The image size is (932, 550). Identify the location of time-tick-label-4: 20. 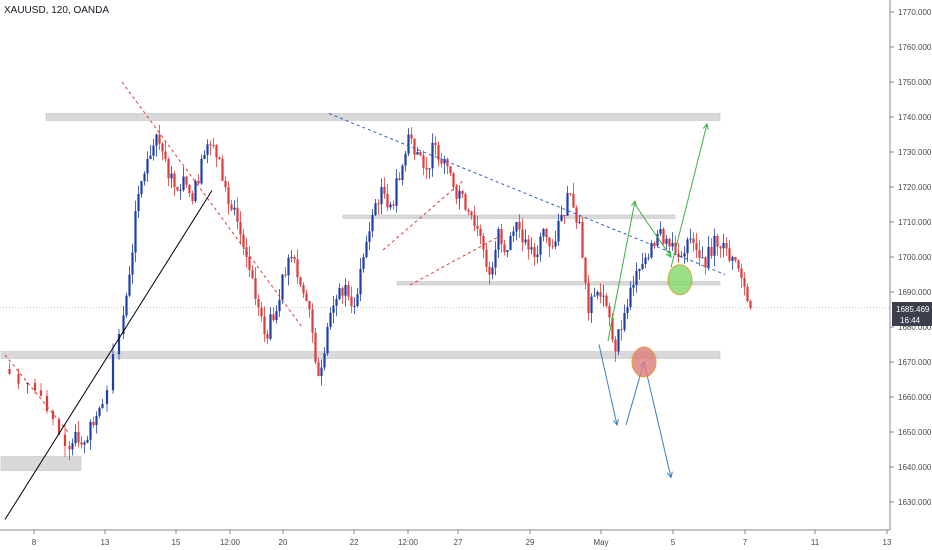
(283, 542).